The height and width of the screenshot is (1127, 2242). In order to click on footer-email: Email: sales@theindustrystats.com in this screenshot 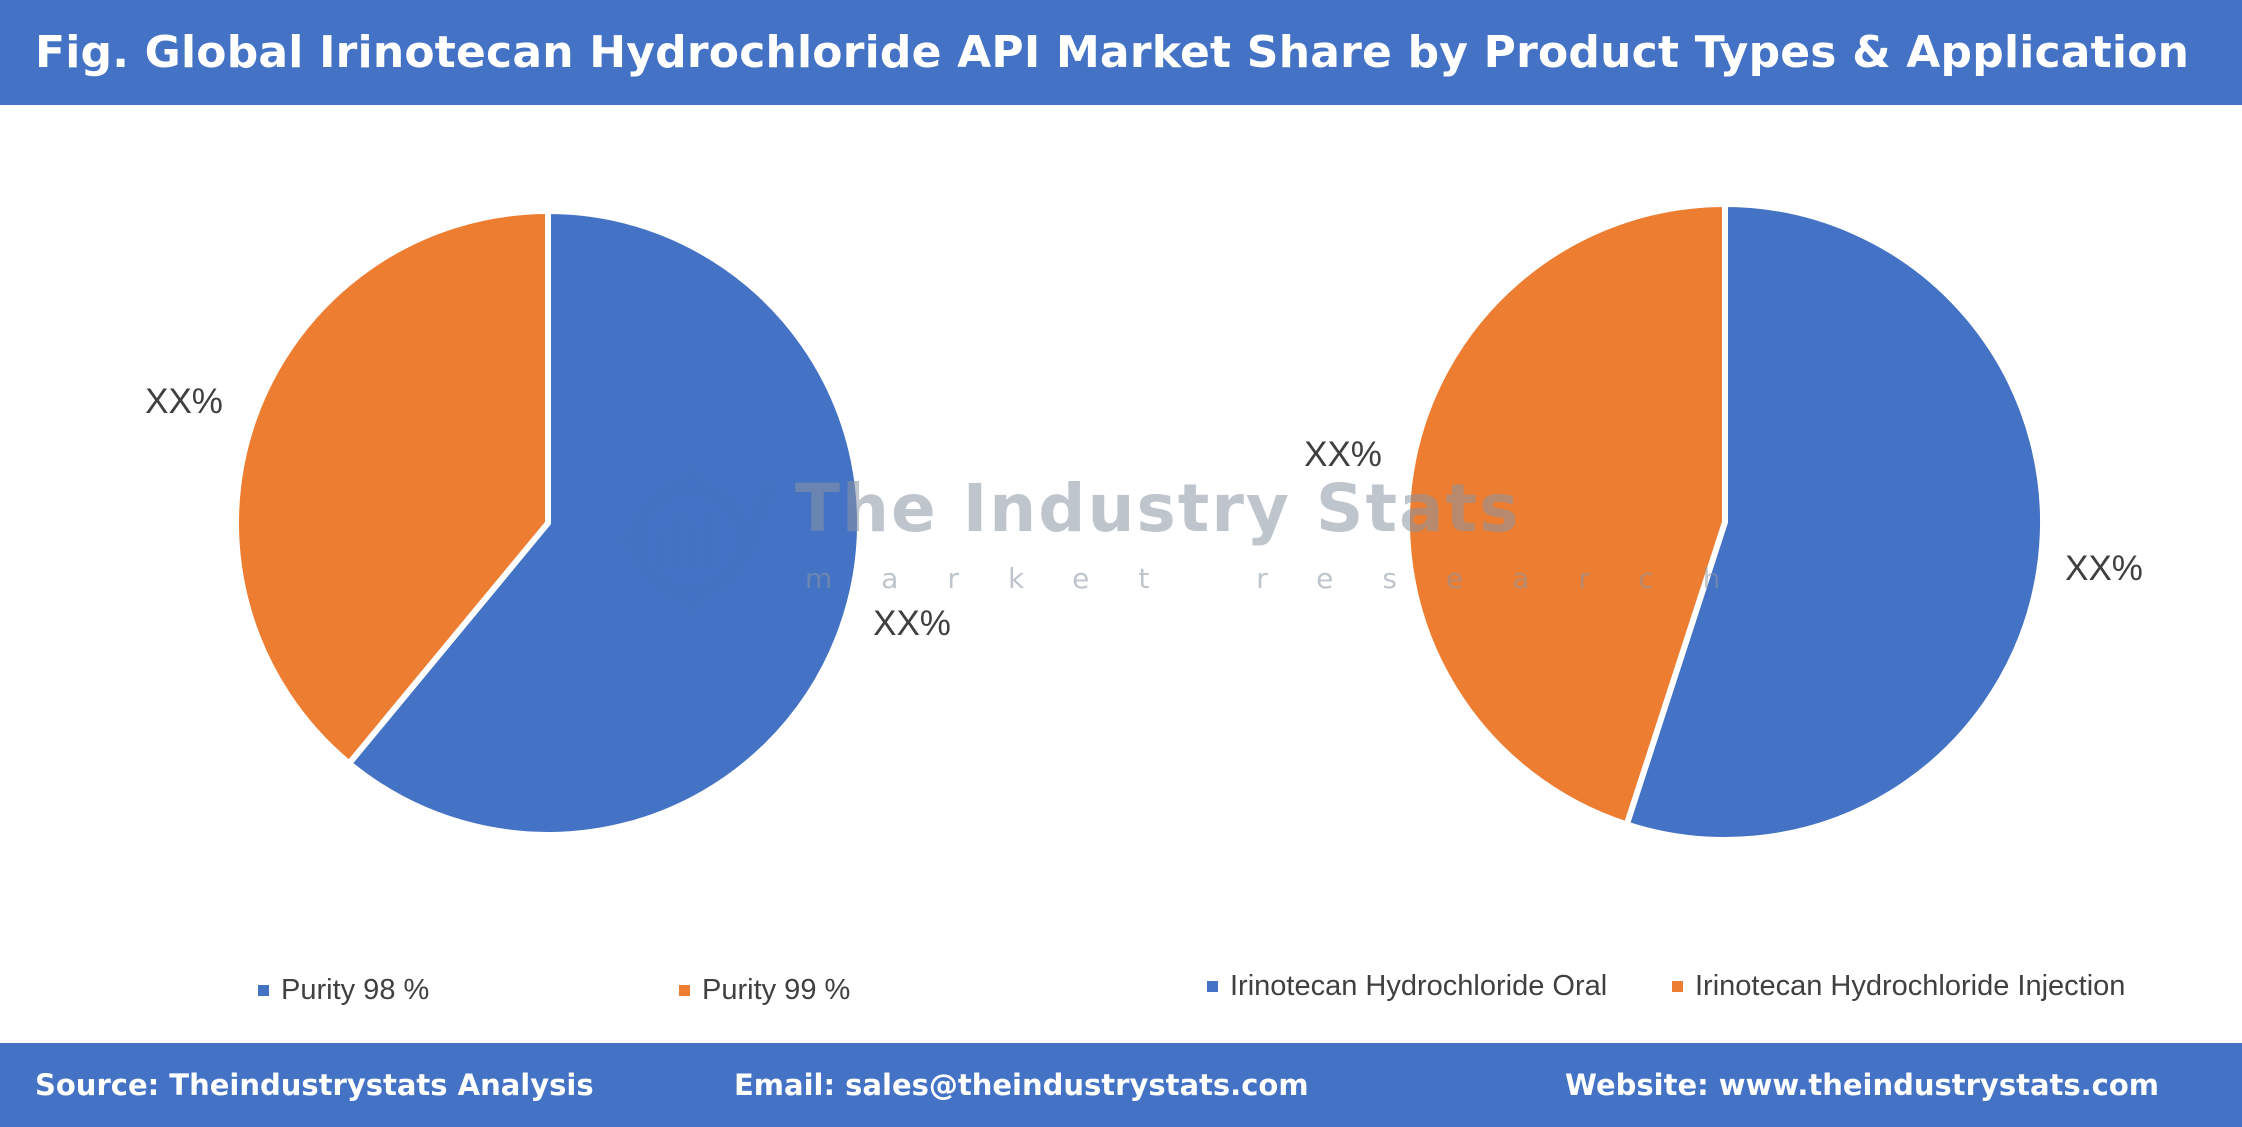, I will do `click(1021, 1085)`.